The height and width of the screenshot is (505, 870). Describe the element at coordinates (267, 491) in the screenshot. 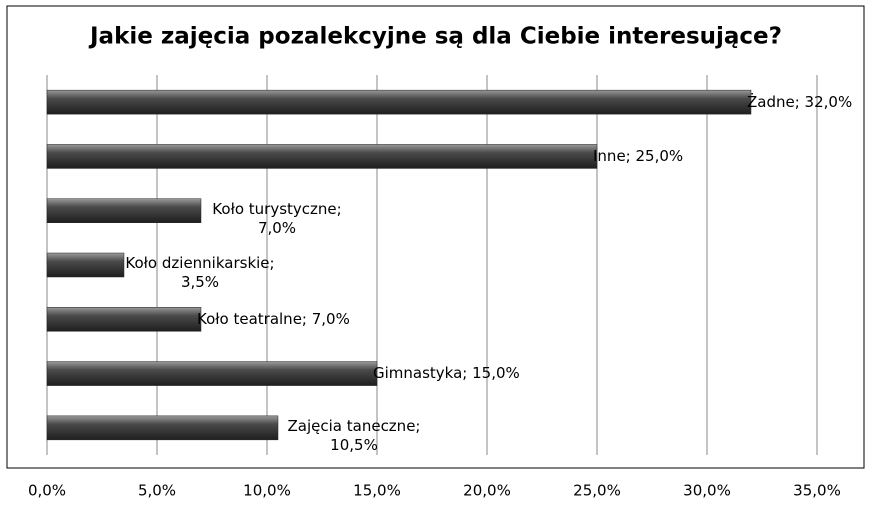

I see `x-tick-label: 10,0%` at that location.